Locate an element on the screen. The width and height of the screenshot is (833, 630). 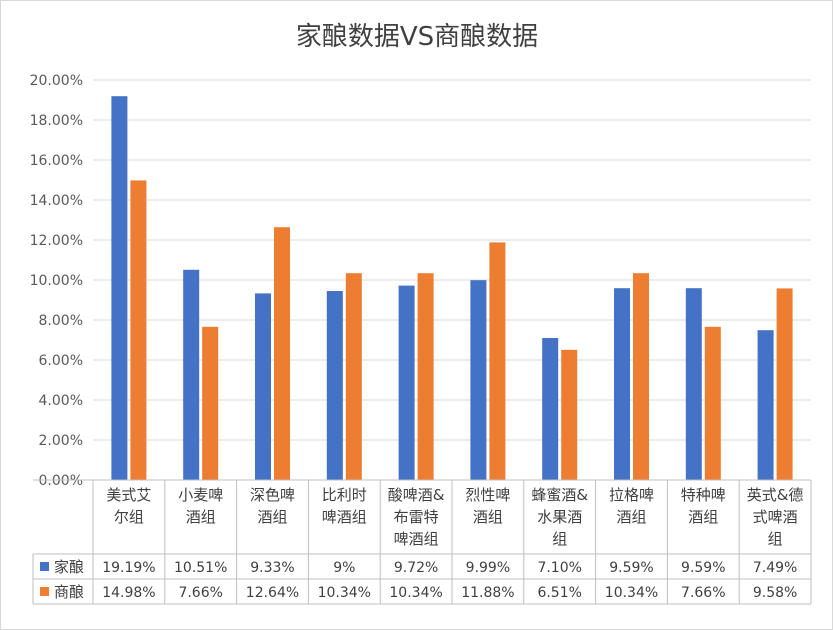
y-tick-label: 4.00% is located at coordinates (61, 401).